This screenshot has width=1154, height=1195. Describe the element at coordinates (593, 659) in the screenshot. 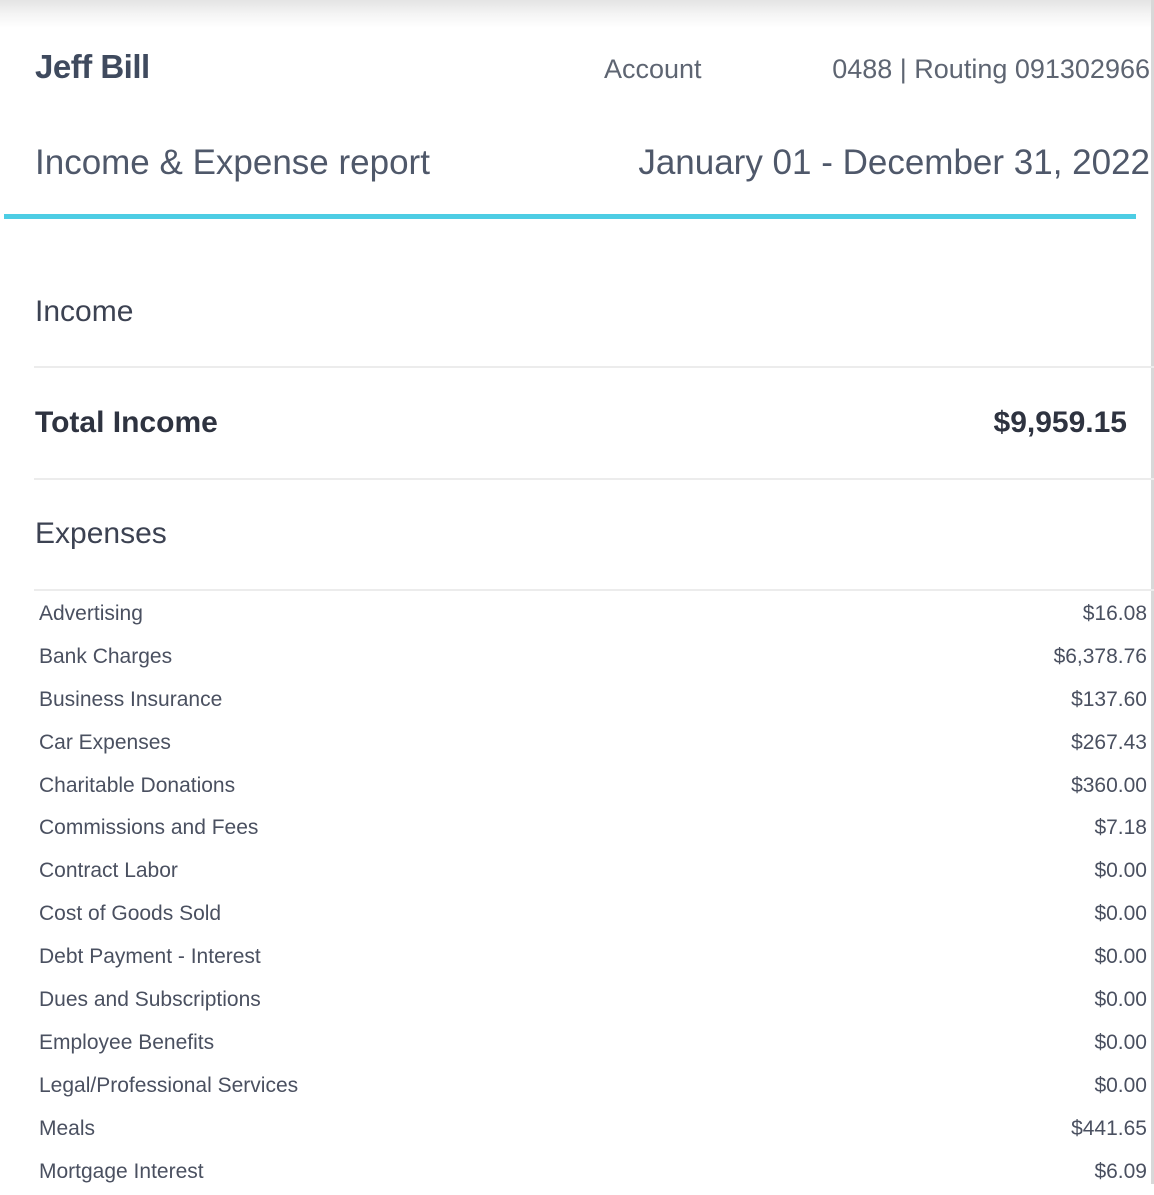

I see `expense-row: Bank Charges $6,378.76` at that location.